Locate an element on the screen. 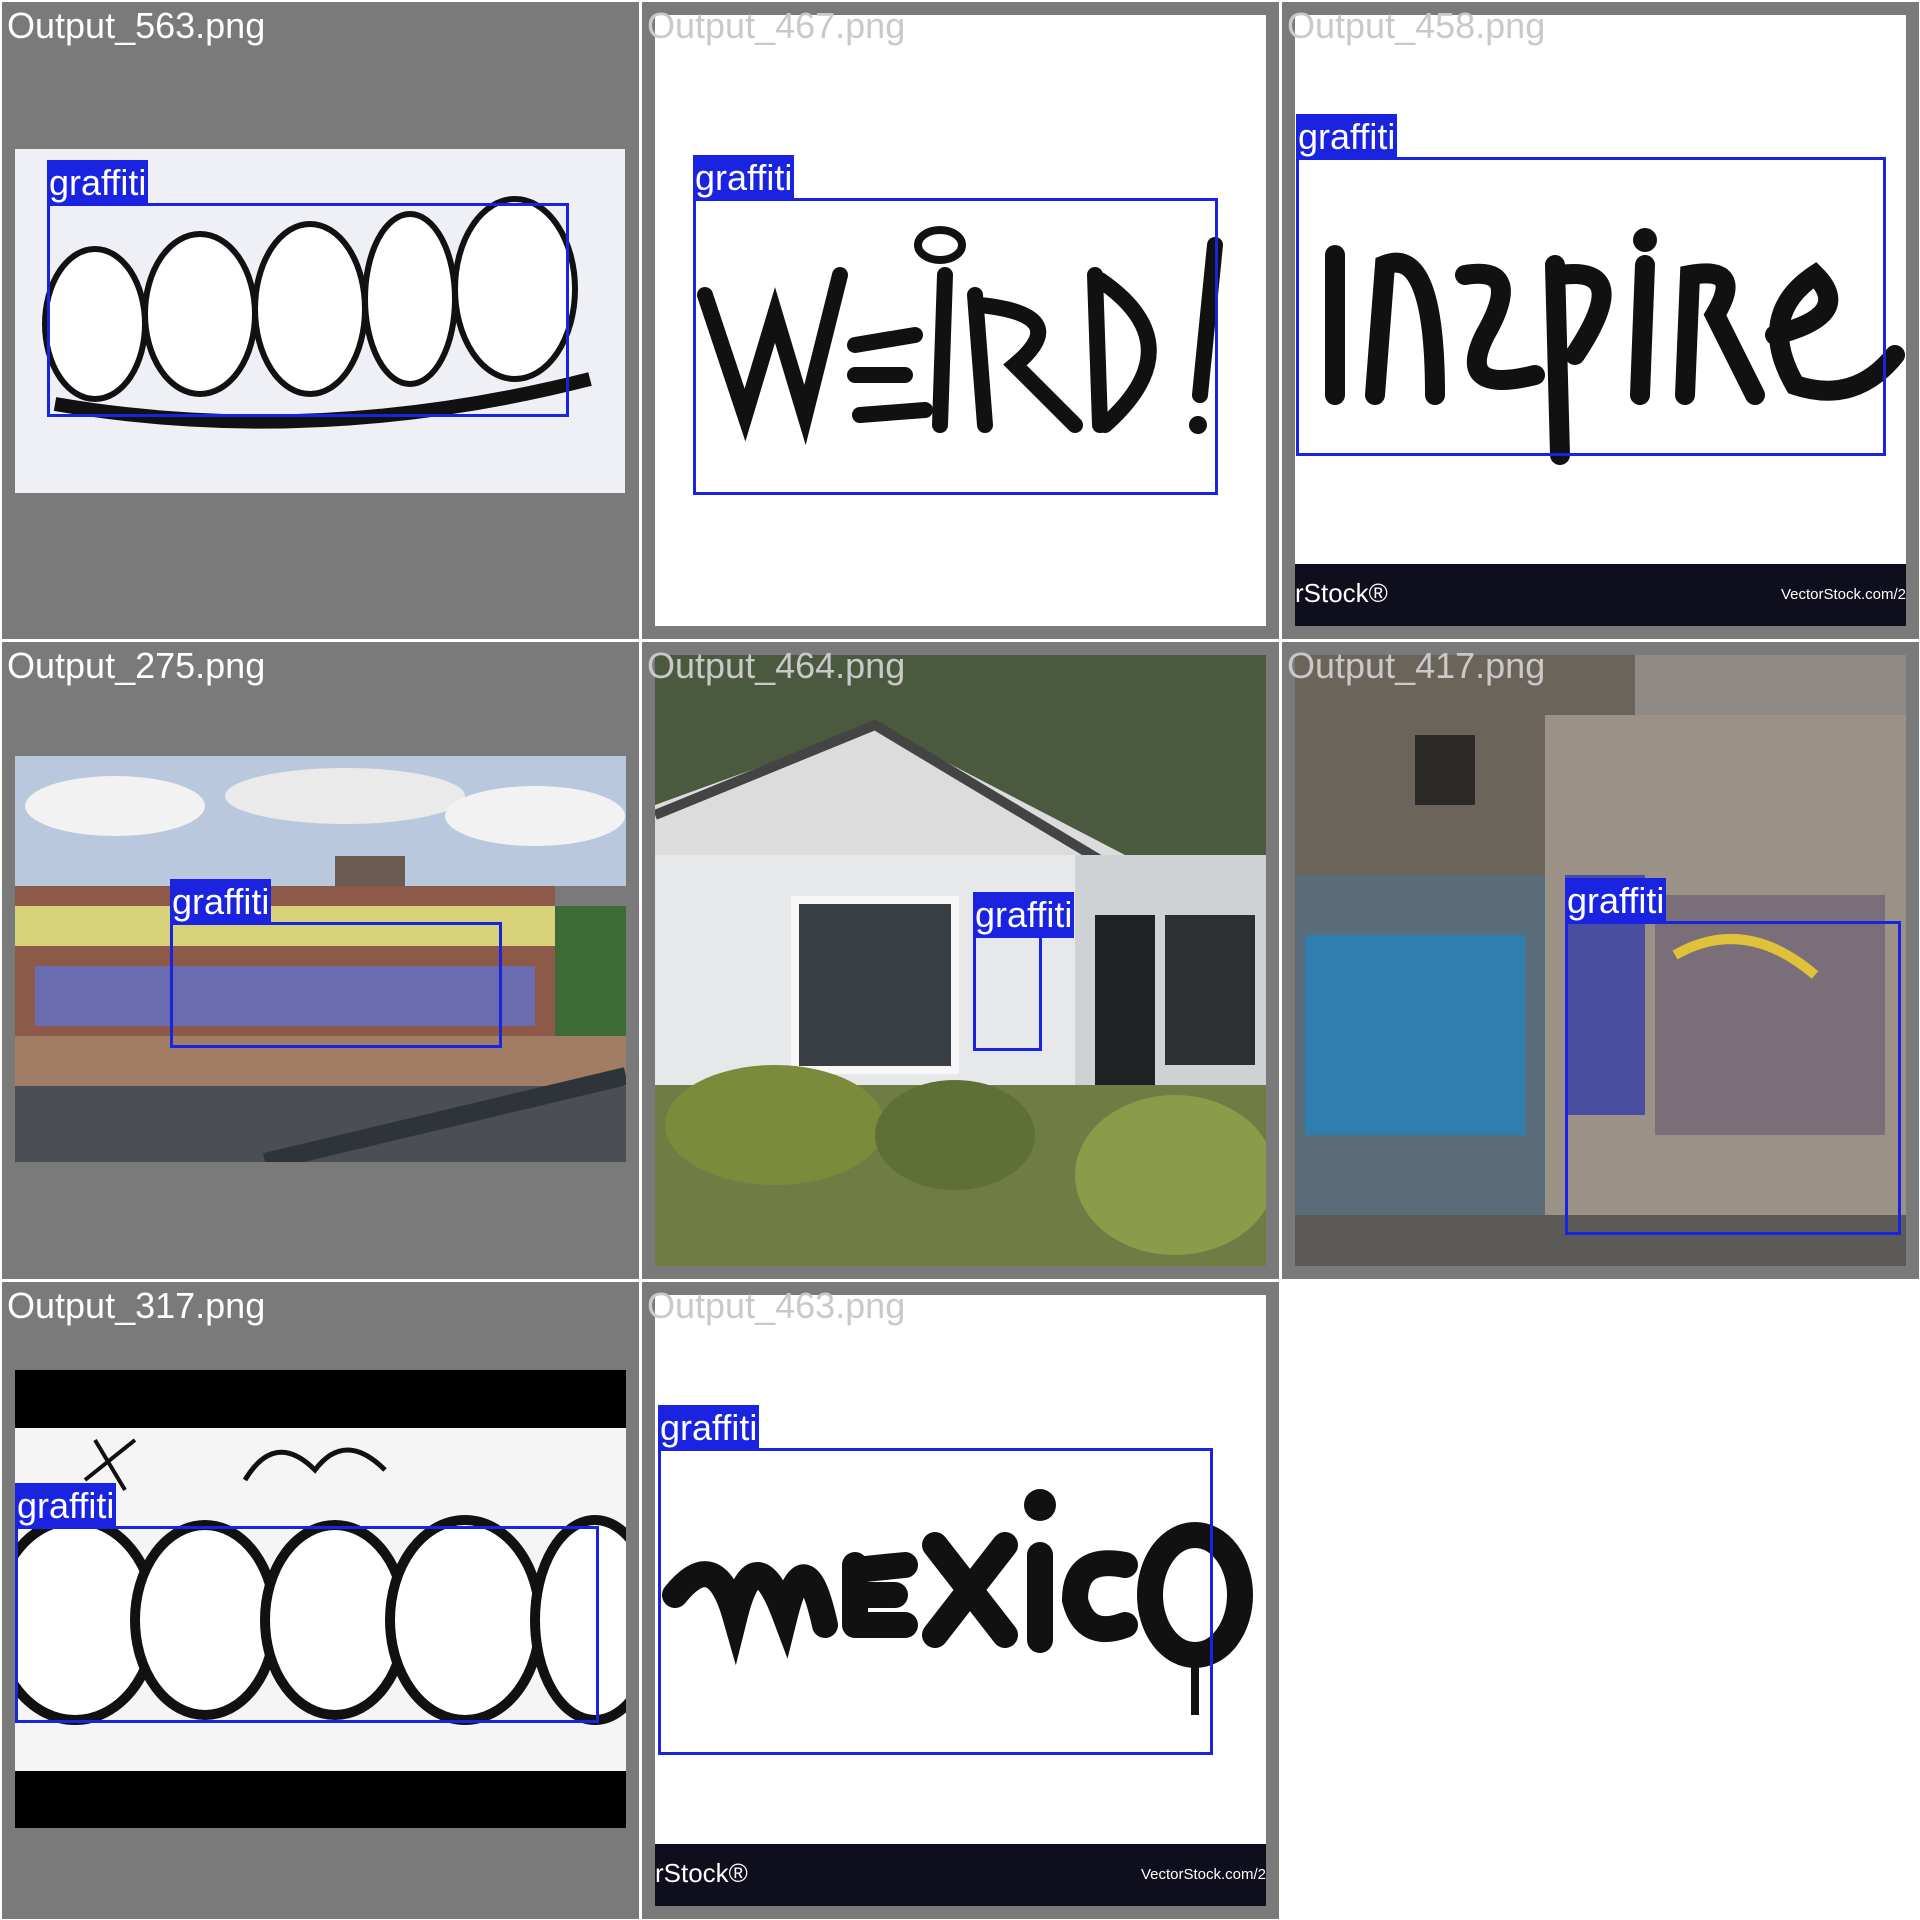  result-tile-275: Output_275.png graffiti is located at coordinates (320, 960).